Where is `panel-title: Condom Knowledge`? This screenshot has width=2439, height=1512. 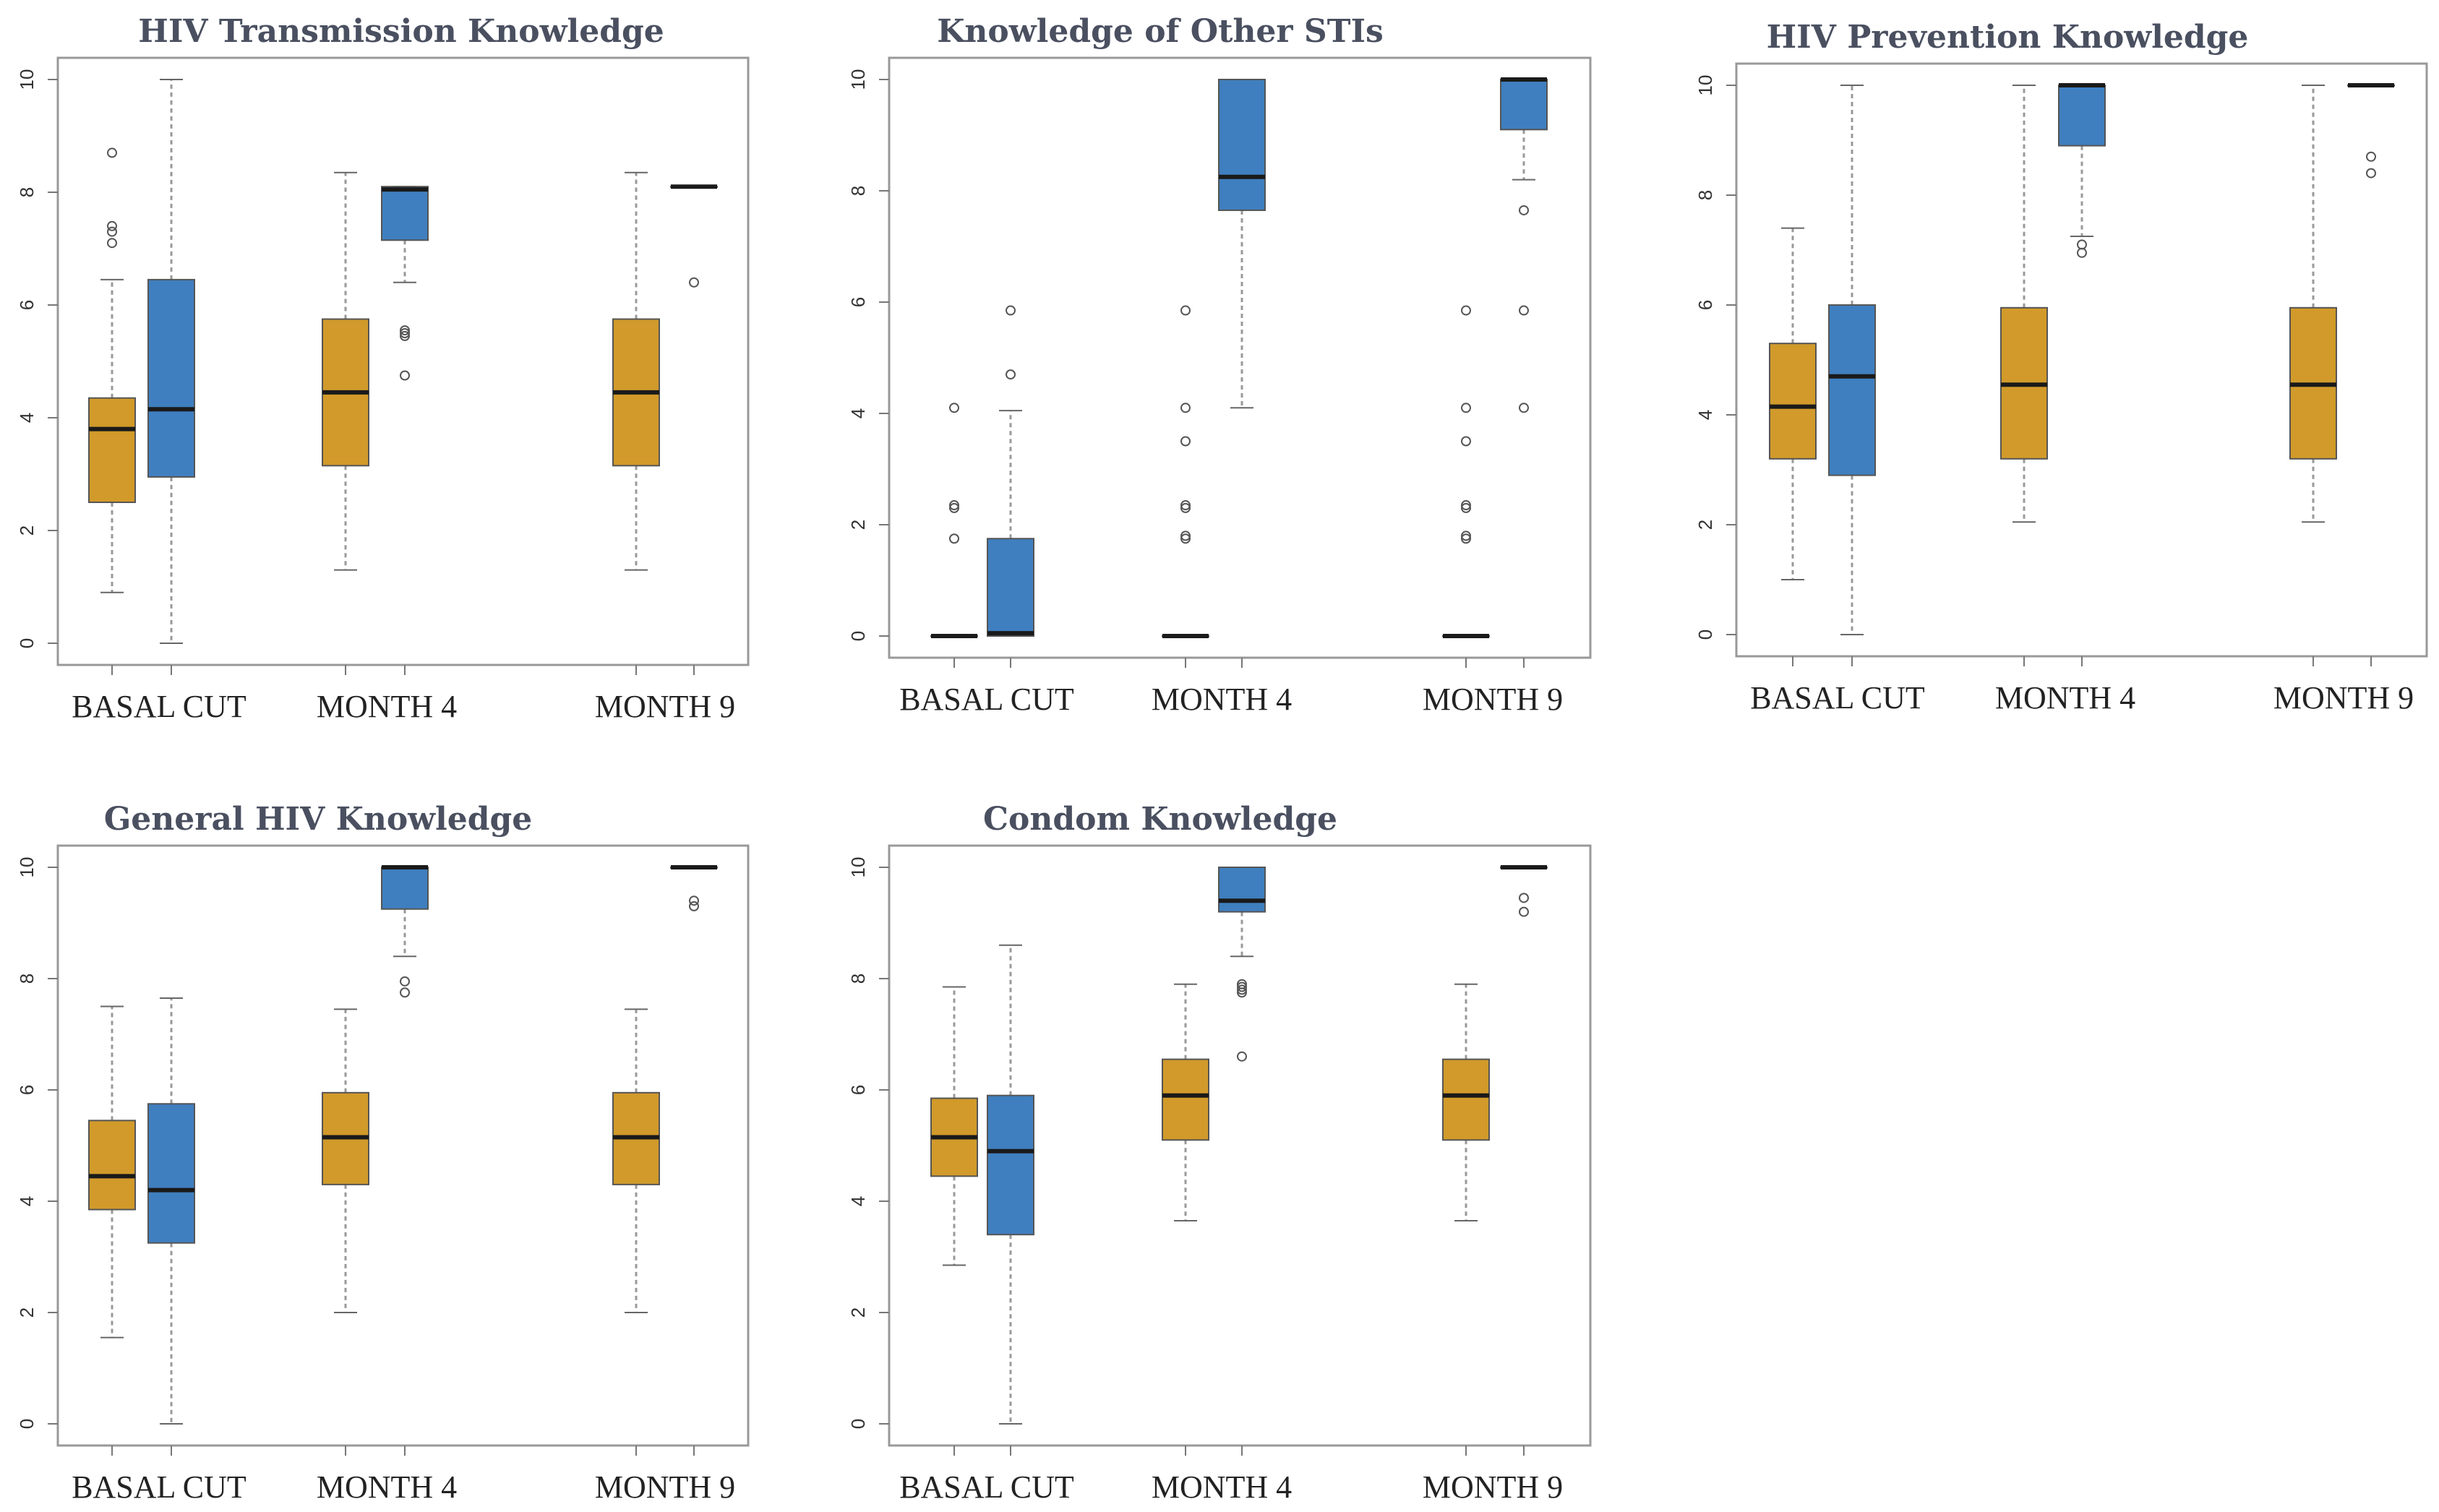
panel-title: Condom Knowledge is located at coordinates (1160, 819).